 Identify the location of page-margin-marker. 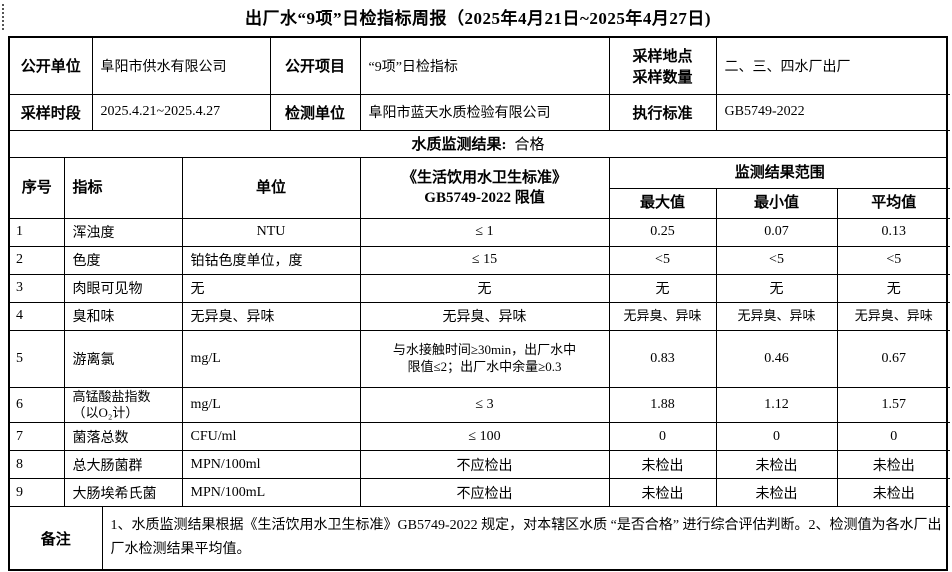
(3, 17).